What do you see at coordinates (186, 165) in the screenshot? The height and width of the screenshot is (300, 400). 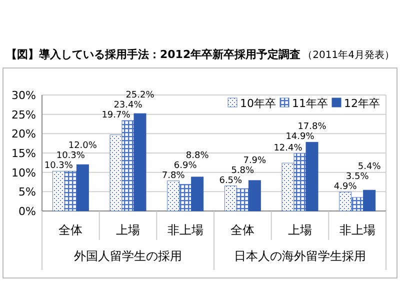 I see `data-label: 6.9%` at bounding box center [186, 165].